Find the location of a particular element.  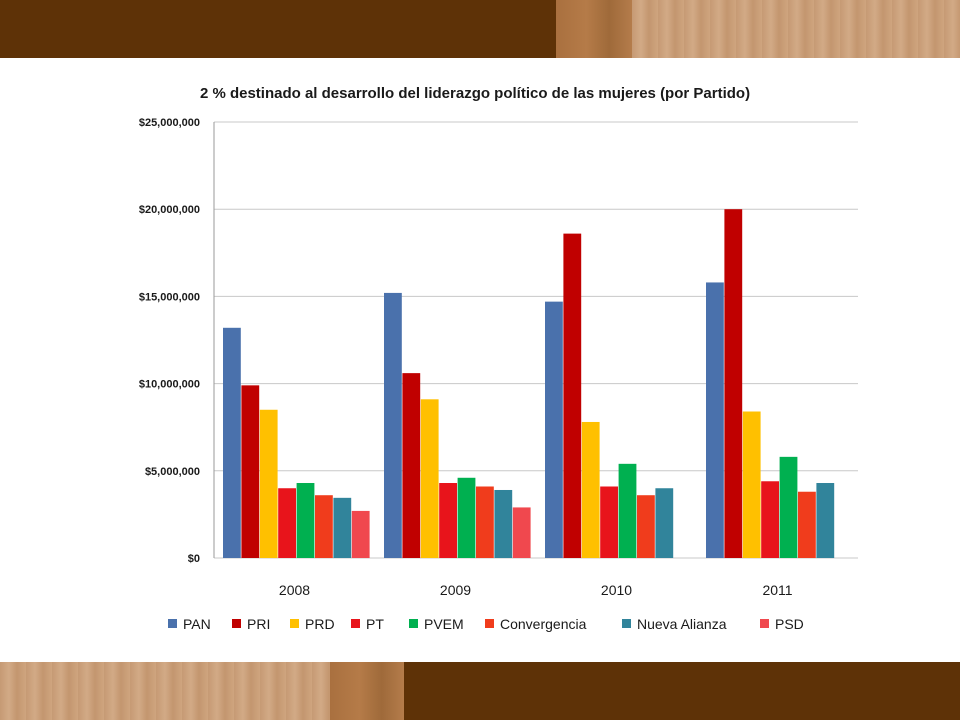

top-decorative-band is located at coordinates (480, 29).